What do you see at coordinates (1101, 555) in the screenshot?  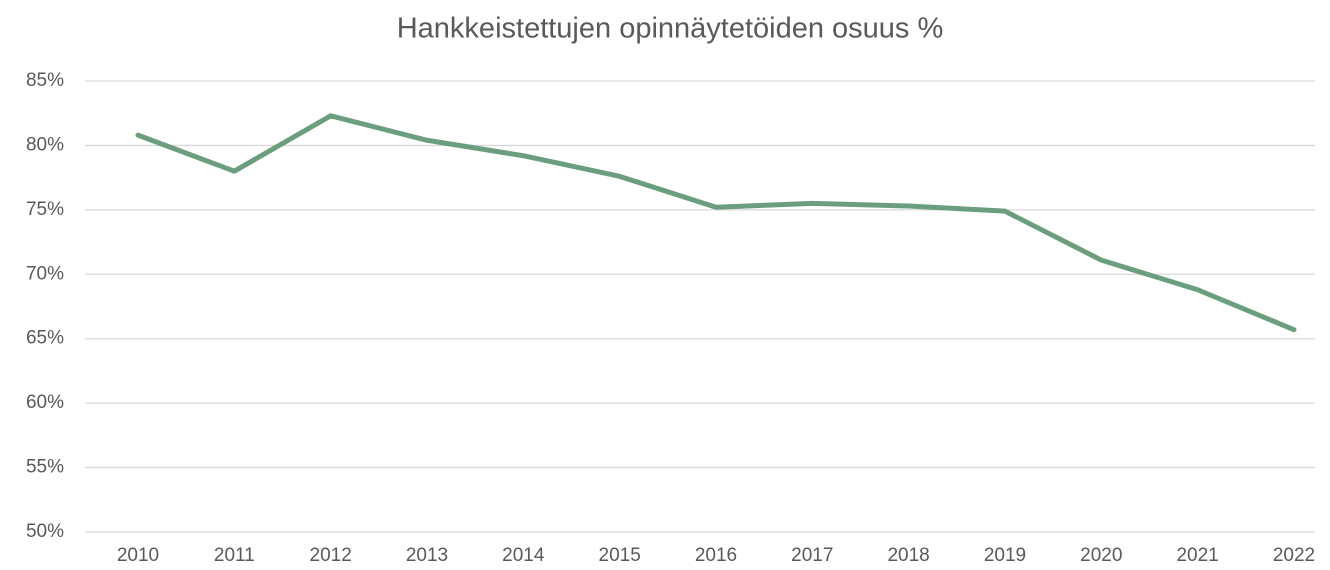 I see `x-tick-label: 2020` at bounding box center [1101, 555].